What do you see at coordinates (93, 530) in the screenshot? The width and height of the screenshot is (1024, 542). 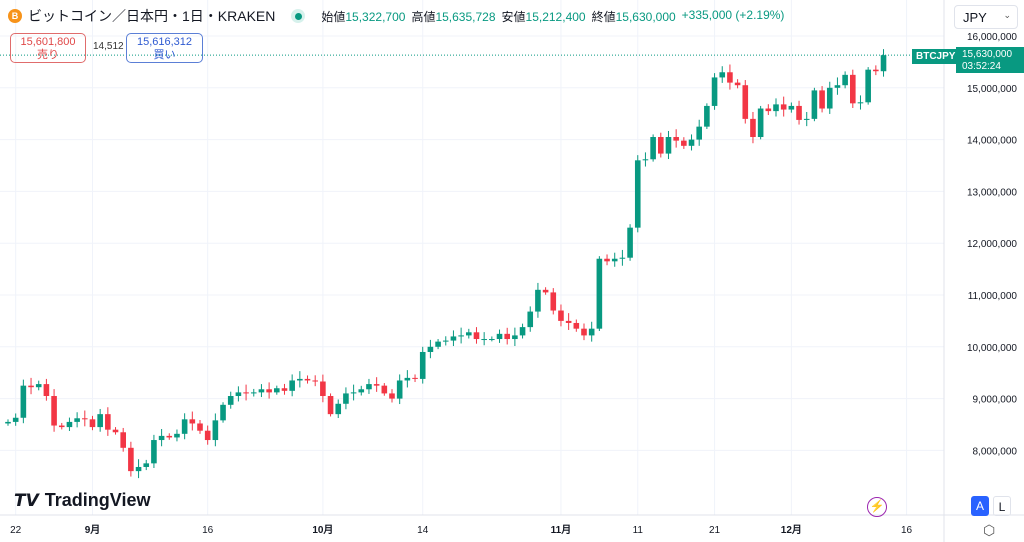 I see `x-tick-label: 9月` at bounding box center [93, 530].